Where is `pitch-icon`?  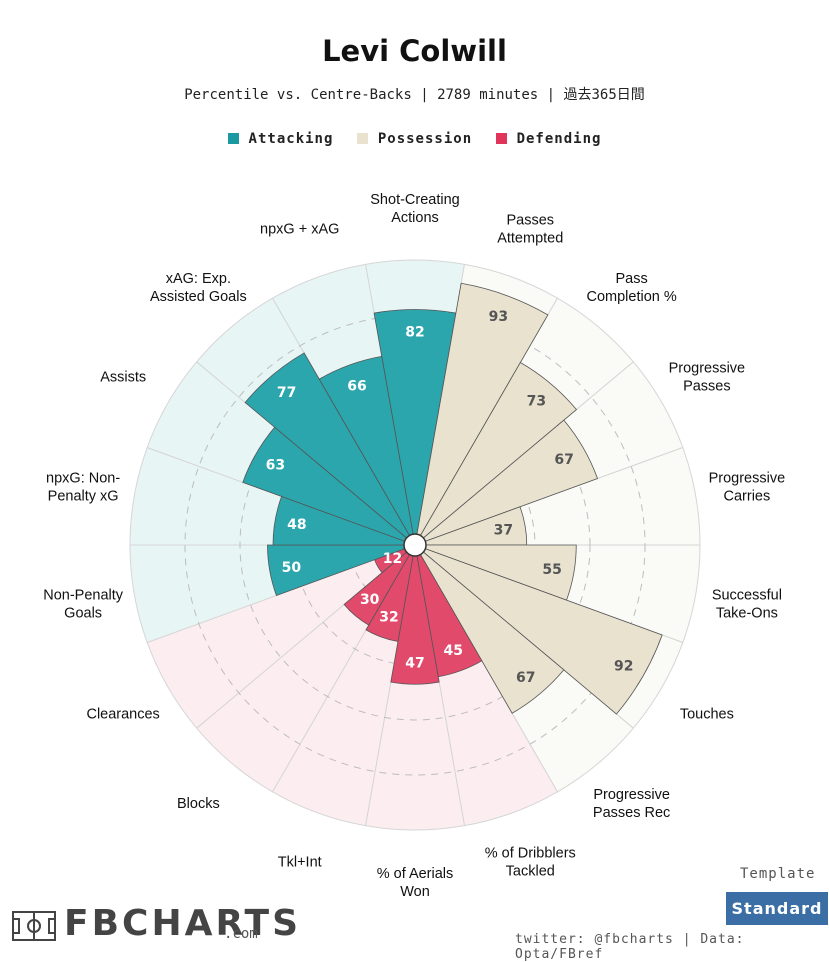 pitch-icon is located at coordinates (34, 926).